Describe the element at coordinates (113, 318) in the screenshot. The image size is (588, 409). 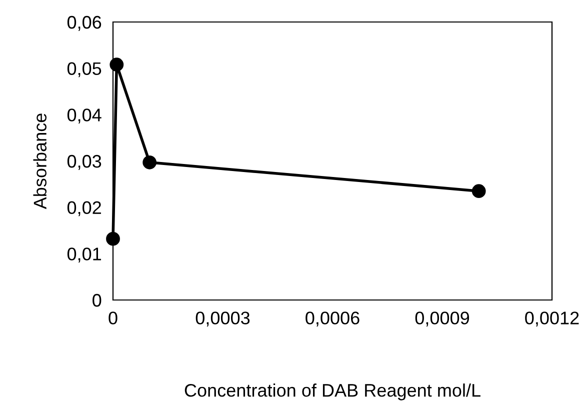
I see `x-tick-label: 0` at that location.